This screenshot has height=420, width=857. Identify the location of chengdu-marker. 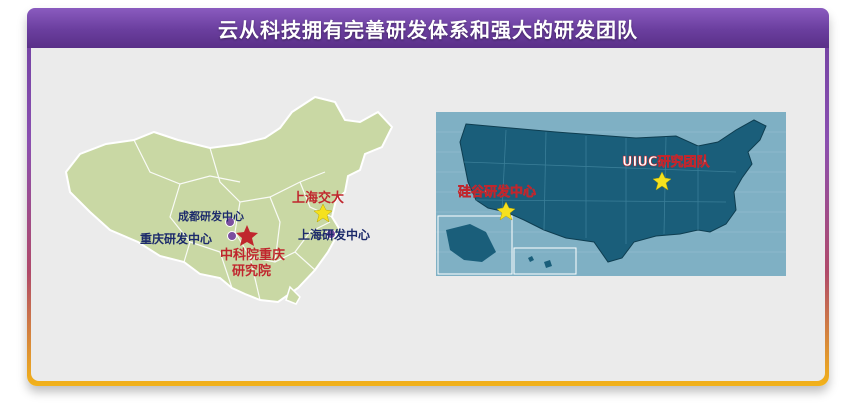
(230, 222).